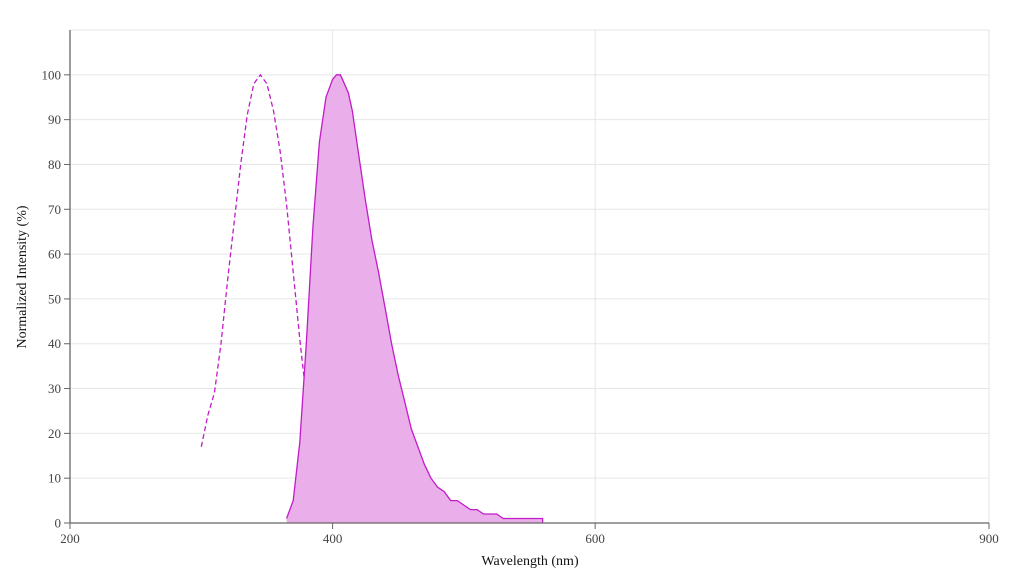 The image size is (1010, 574). I want to click on y-tick-label: 40, so click(54, 343).